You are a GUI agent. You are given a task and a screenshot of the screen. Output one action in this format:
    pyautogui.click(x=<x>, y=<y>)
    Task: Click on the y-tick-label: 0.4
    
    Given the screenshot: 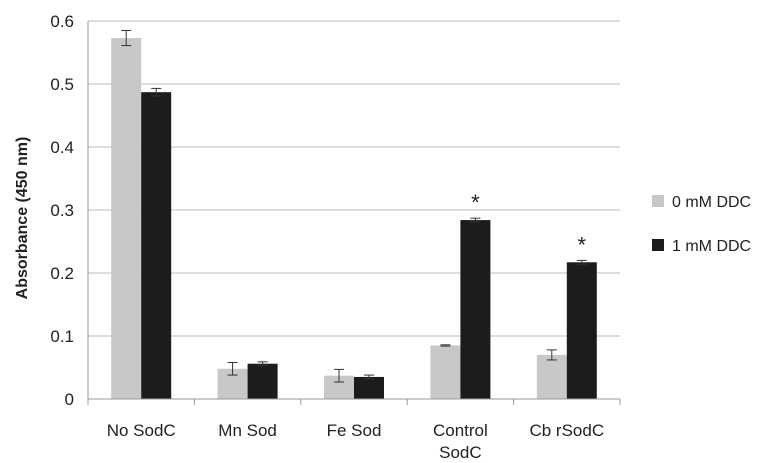 What is the action you would take?
    pyautogui.click(x=62, y=147)
    